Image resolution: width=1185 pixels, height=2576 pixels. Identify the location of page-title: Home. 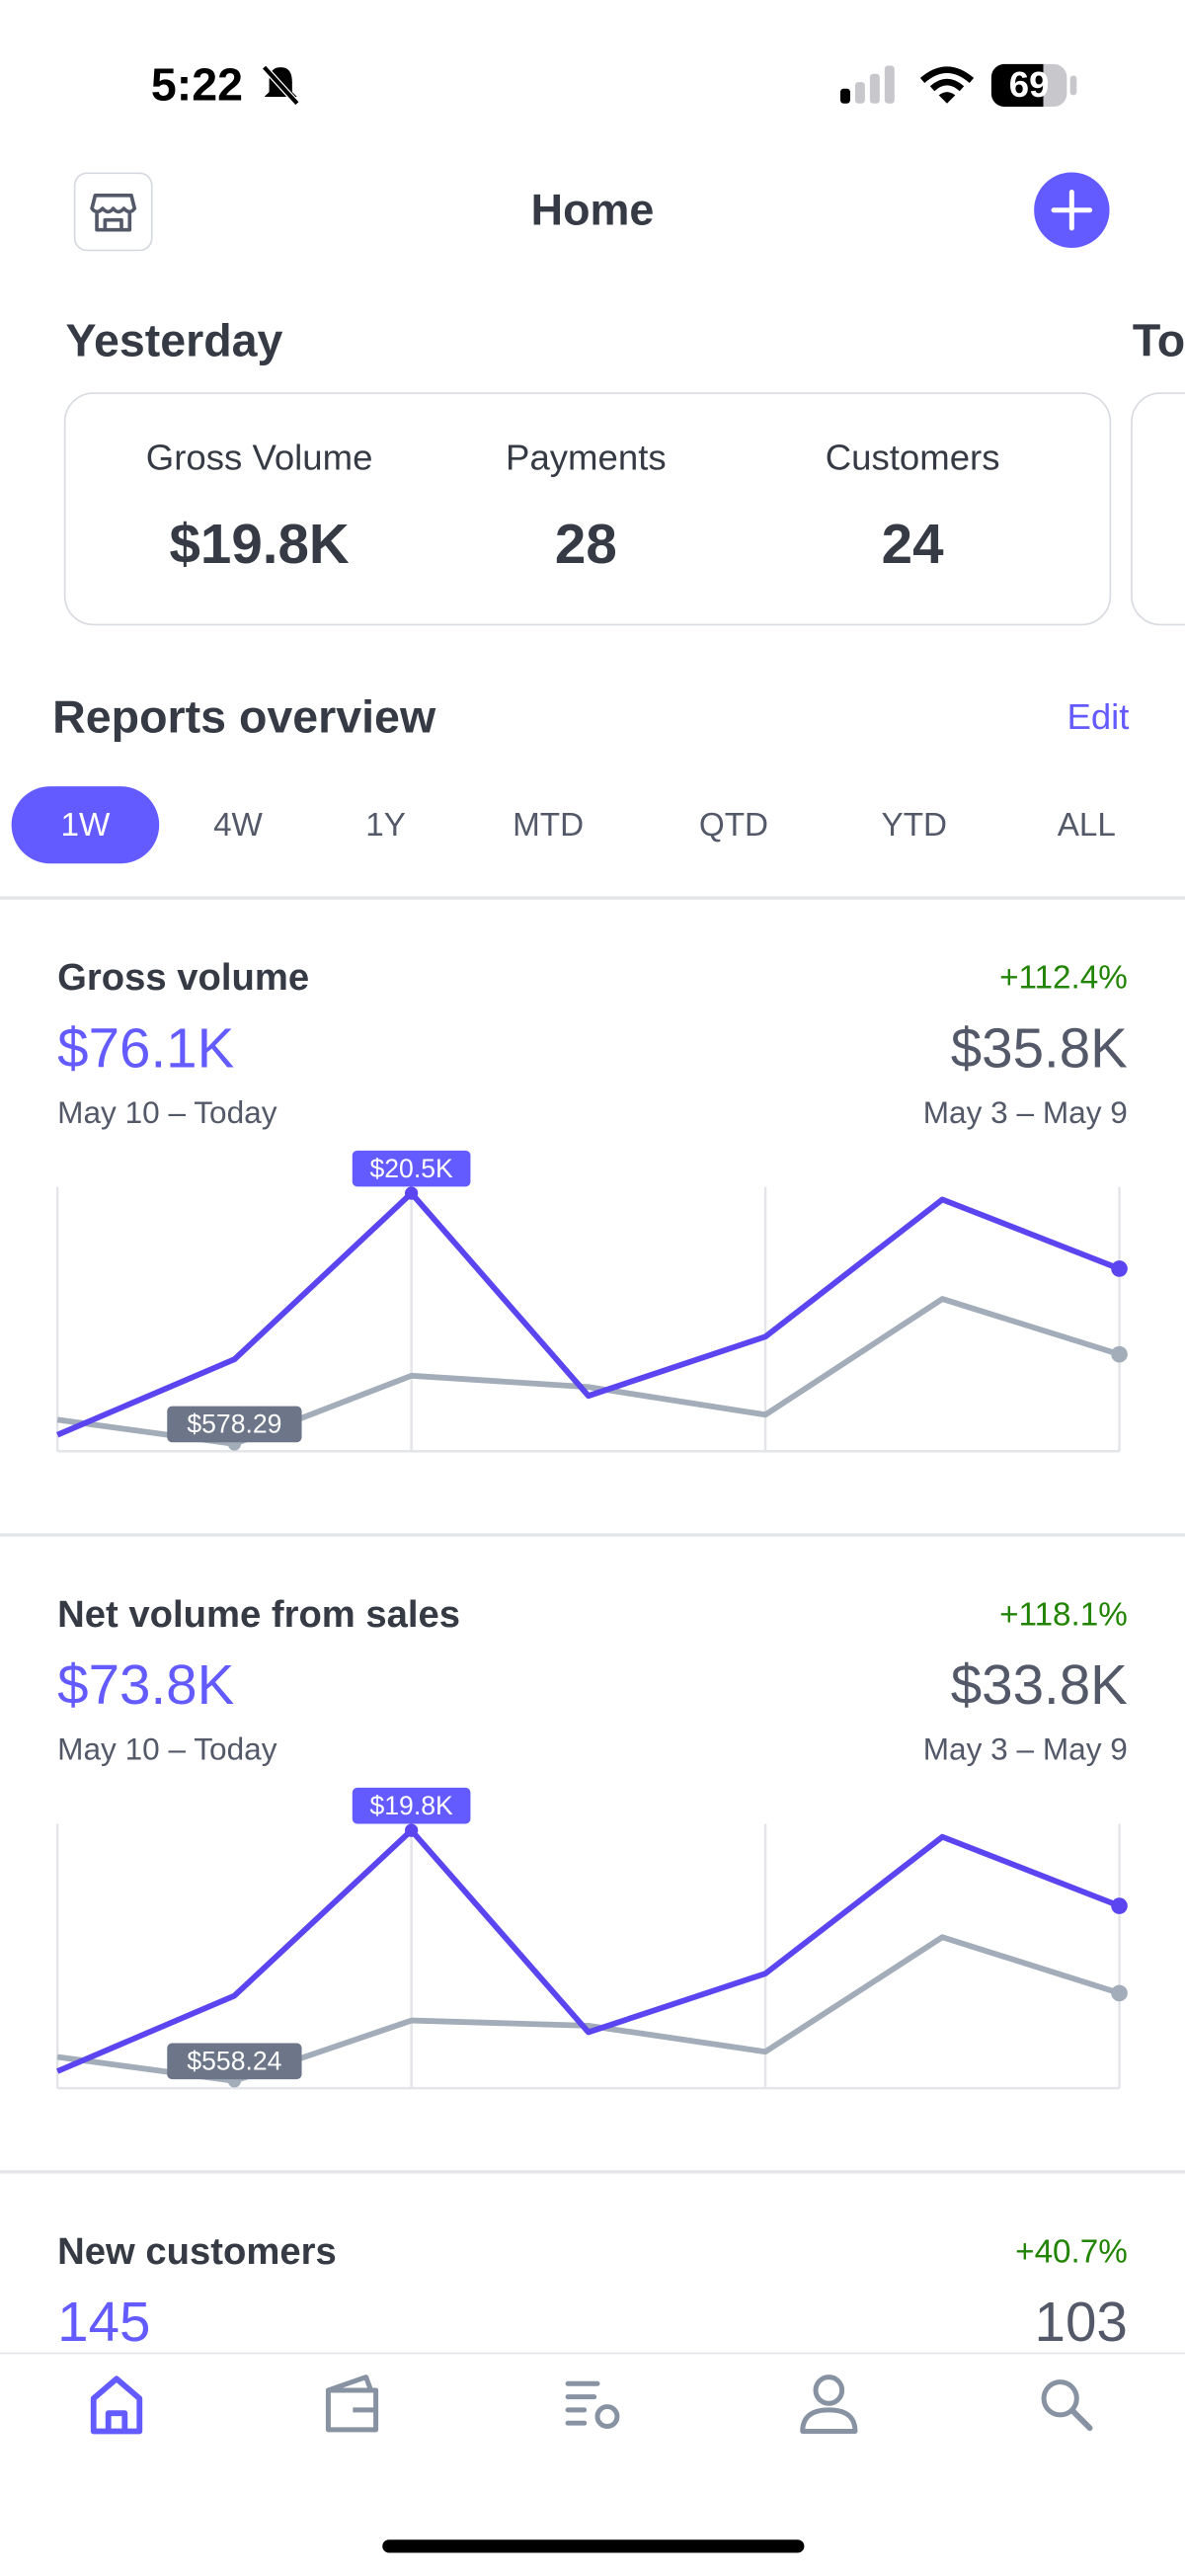
(592, 210).